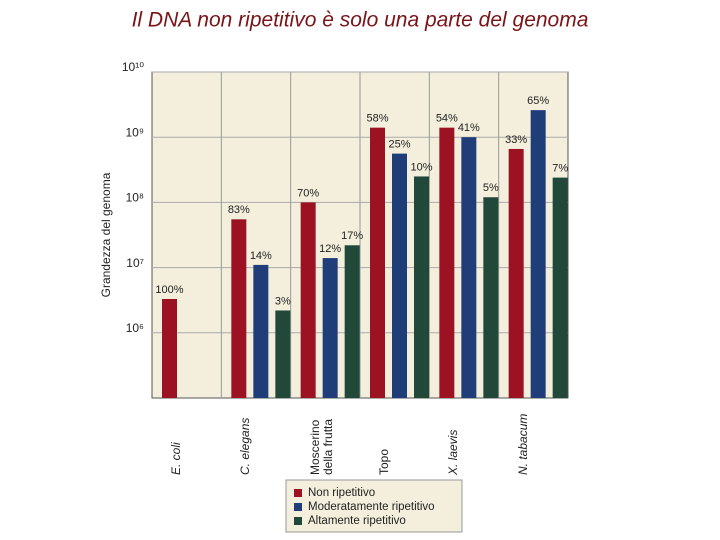  What do you see at coordinates (384, 461) in the screenshot?
I see `x-tick-label: Topo` at bounding box center [384, 461].